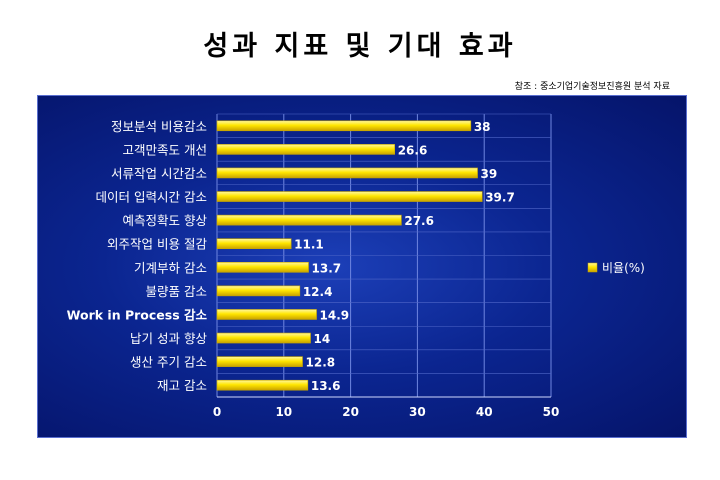  What do you see at coordinates (309, 245) in the screenshot?
I see `data-label: 11.1` at bounding box center [309, 245].